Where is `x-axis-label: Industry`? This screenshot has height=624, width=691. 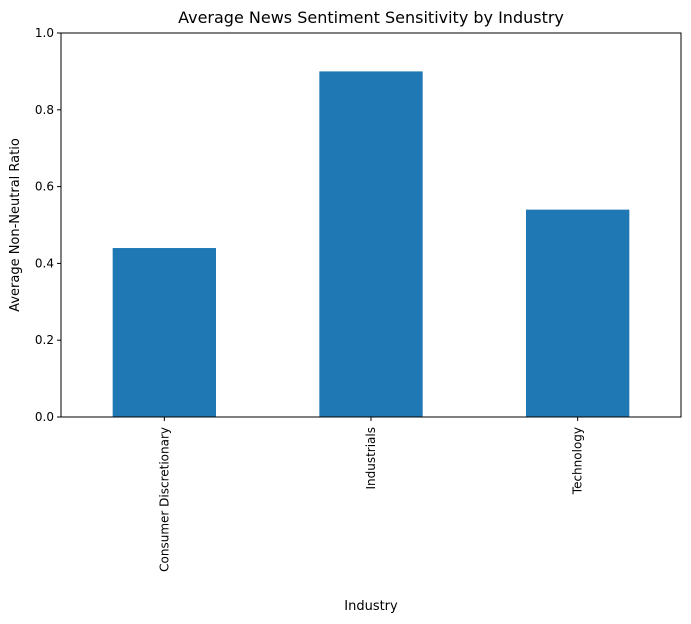 x-axis-label: Industry is located at coordinates (371, 606).